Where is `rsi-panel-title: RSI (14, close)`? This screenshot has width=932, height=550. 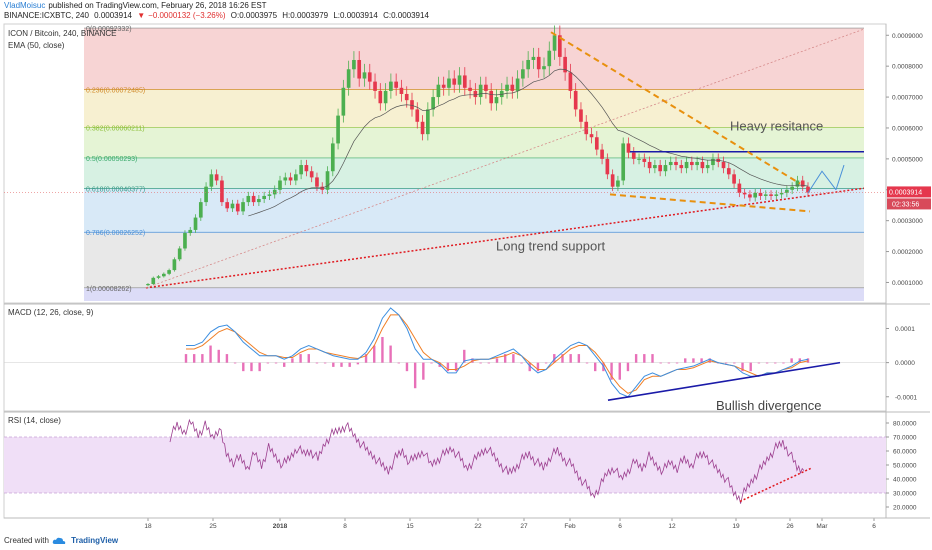 rsi-panel-title: RSI (14, close) is located at coordinates (34, 420).